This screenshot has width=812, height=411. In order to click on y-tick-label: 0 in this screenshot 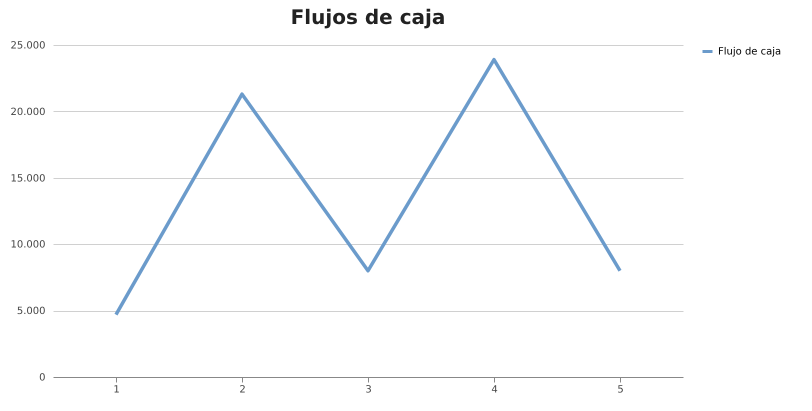, I will do `click(42, 378)`.